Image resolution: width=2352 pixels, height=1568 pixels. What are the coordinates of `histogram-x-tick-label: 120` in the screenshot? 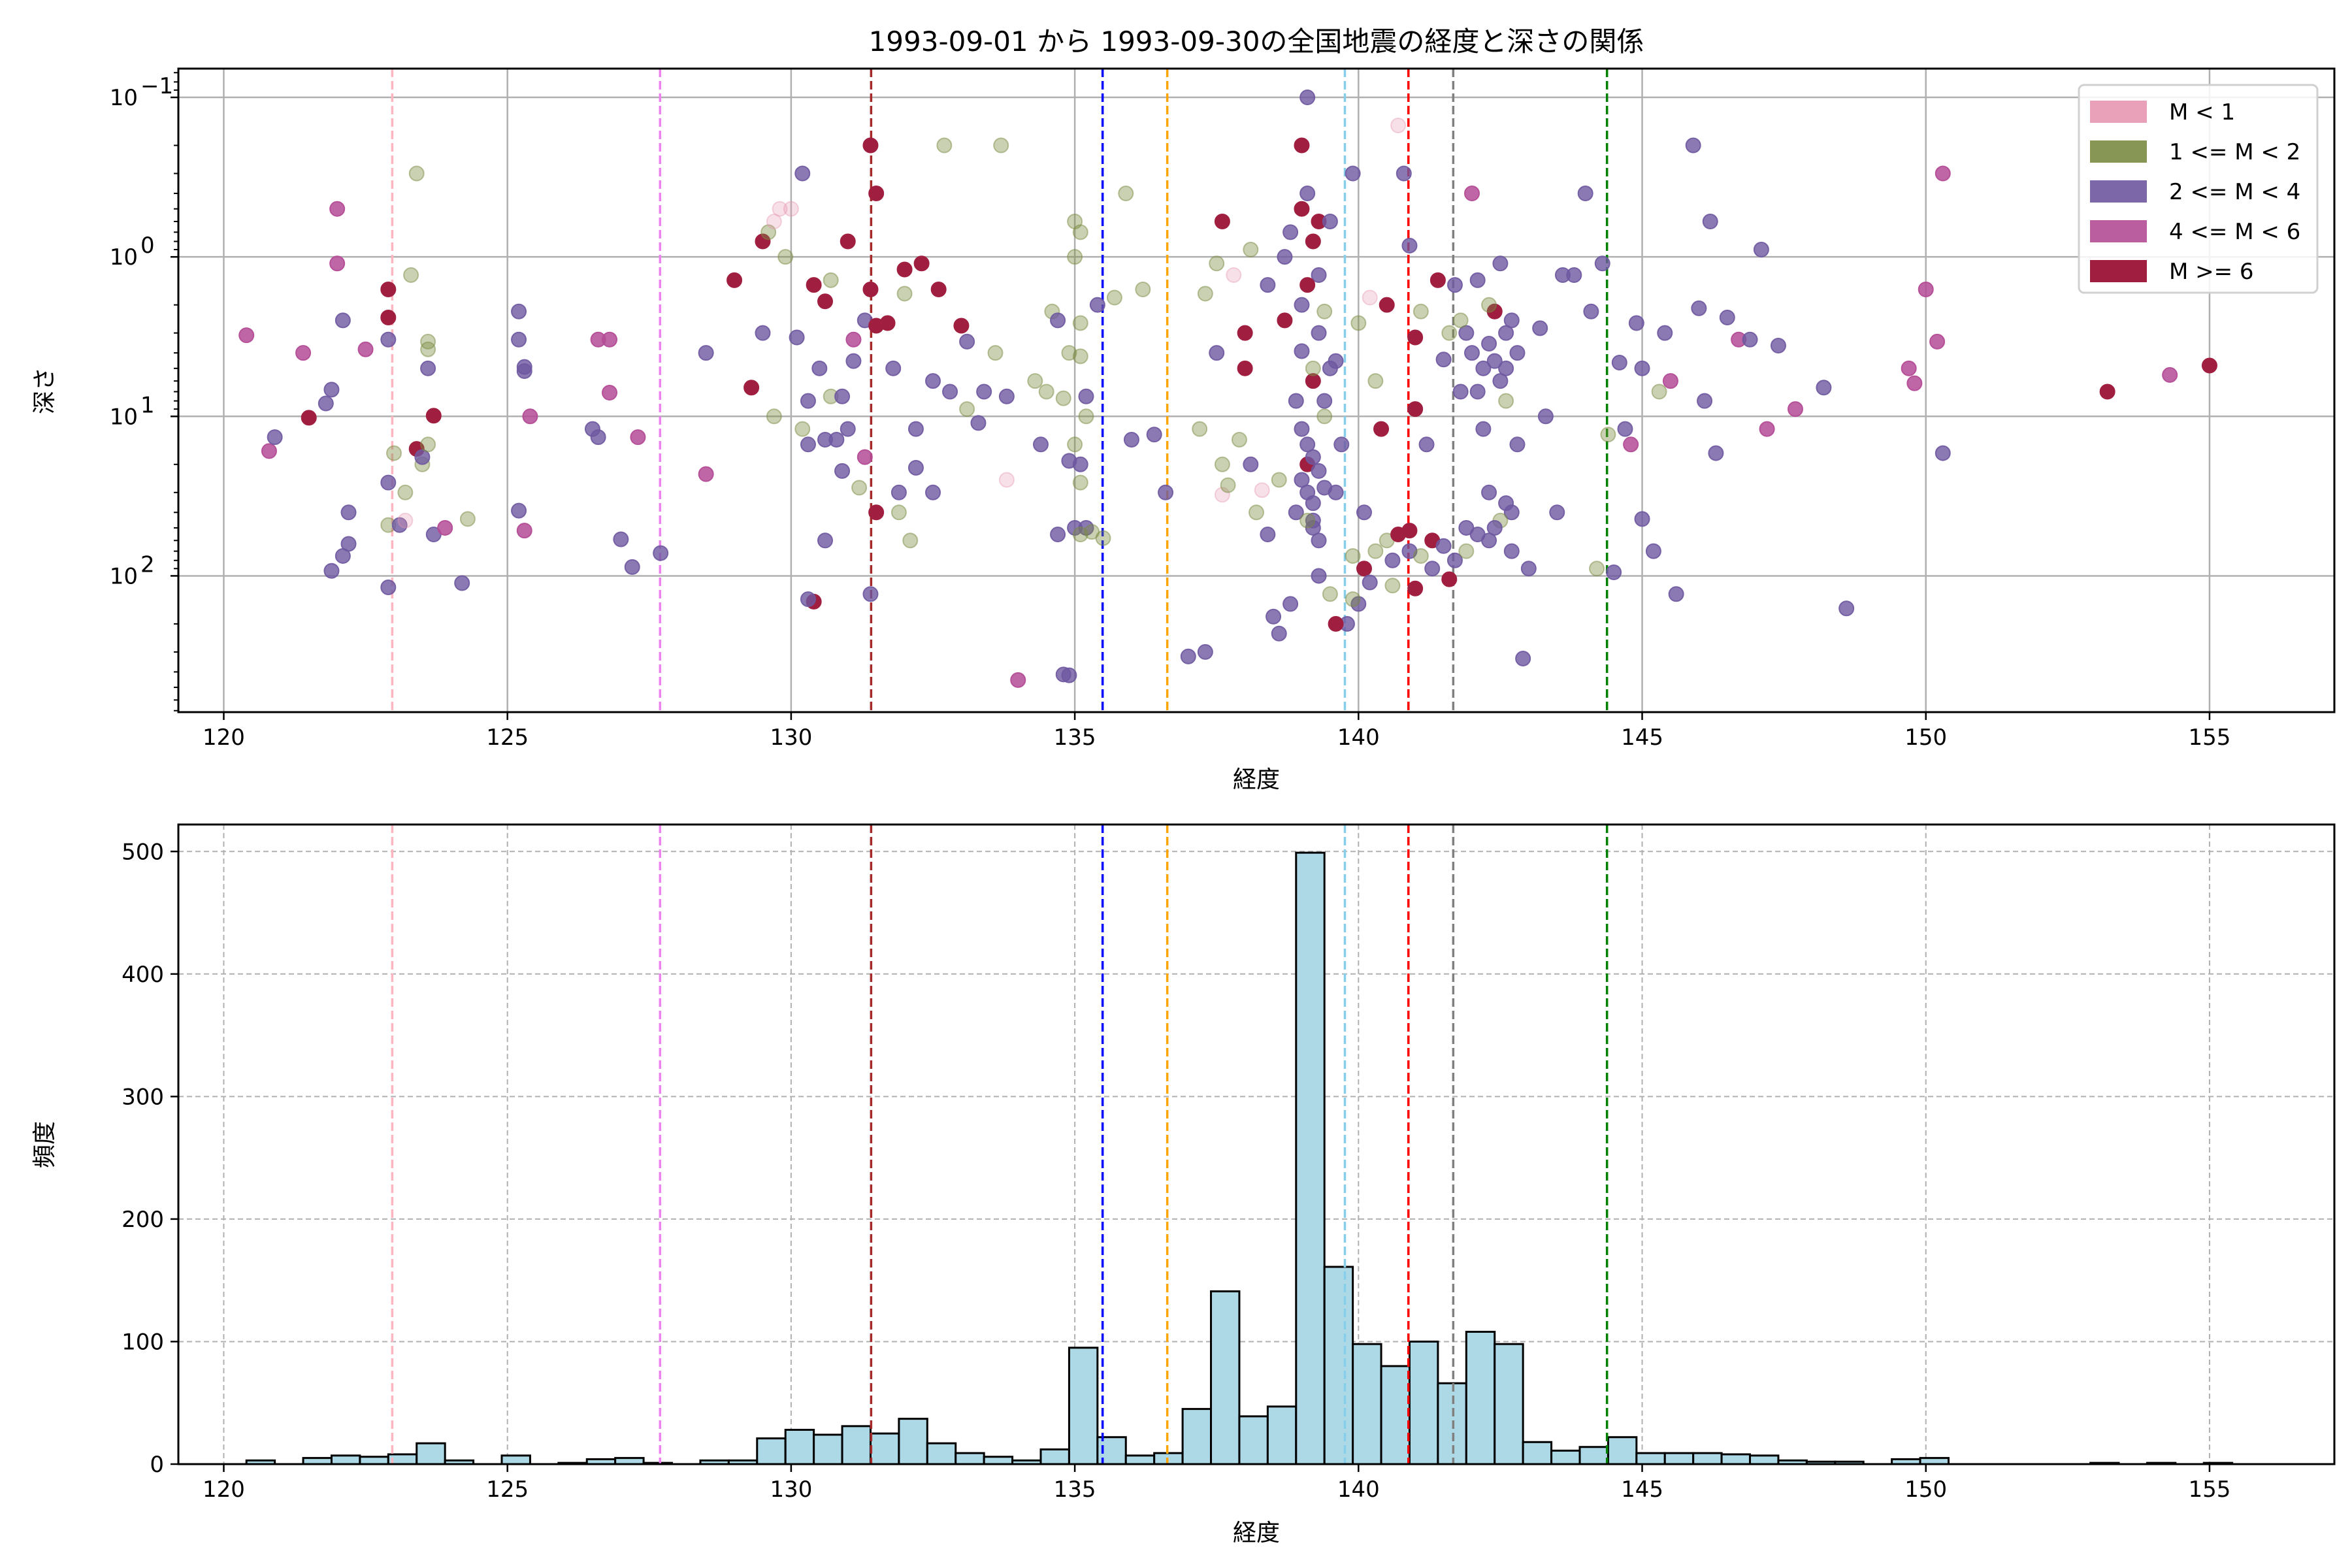 It's located at (224, 1490).